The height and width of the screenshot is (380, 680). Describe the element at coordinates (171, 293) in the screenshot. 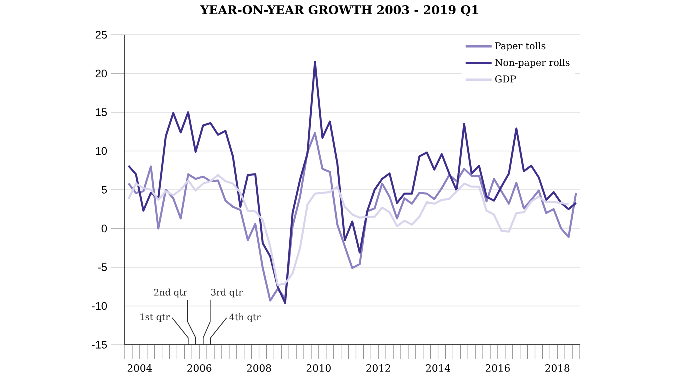

I see `annotation: 2nd qtr` at that location.